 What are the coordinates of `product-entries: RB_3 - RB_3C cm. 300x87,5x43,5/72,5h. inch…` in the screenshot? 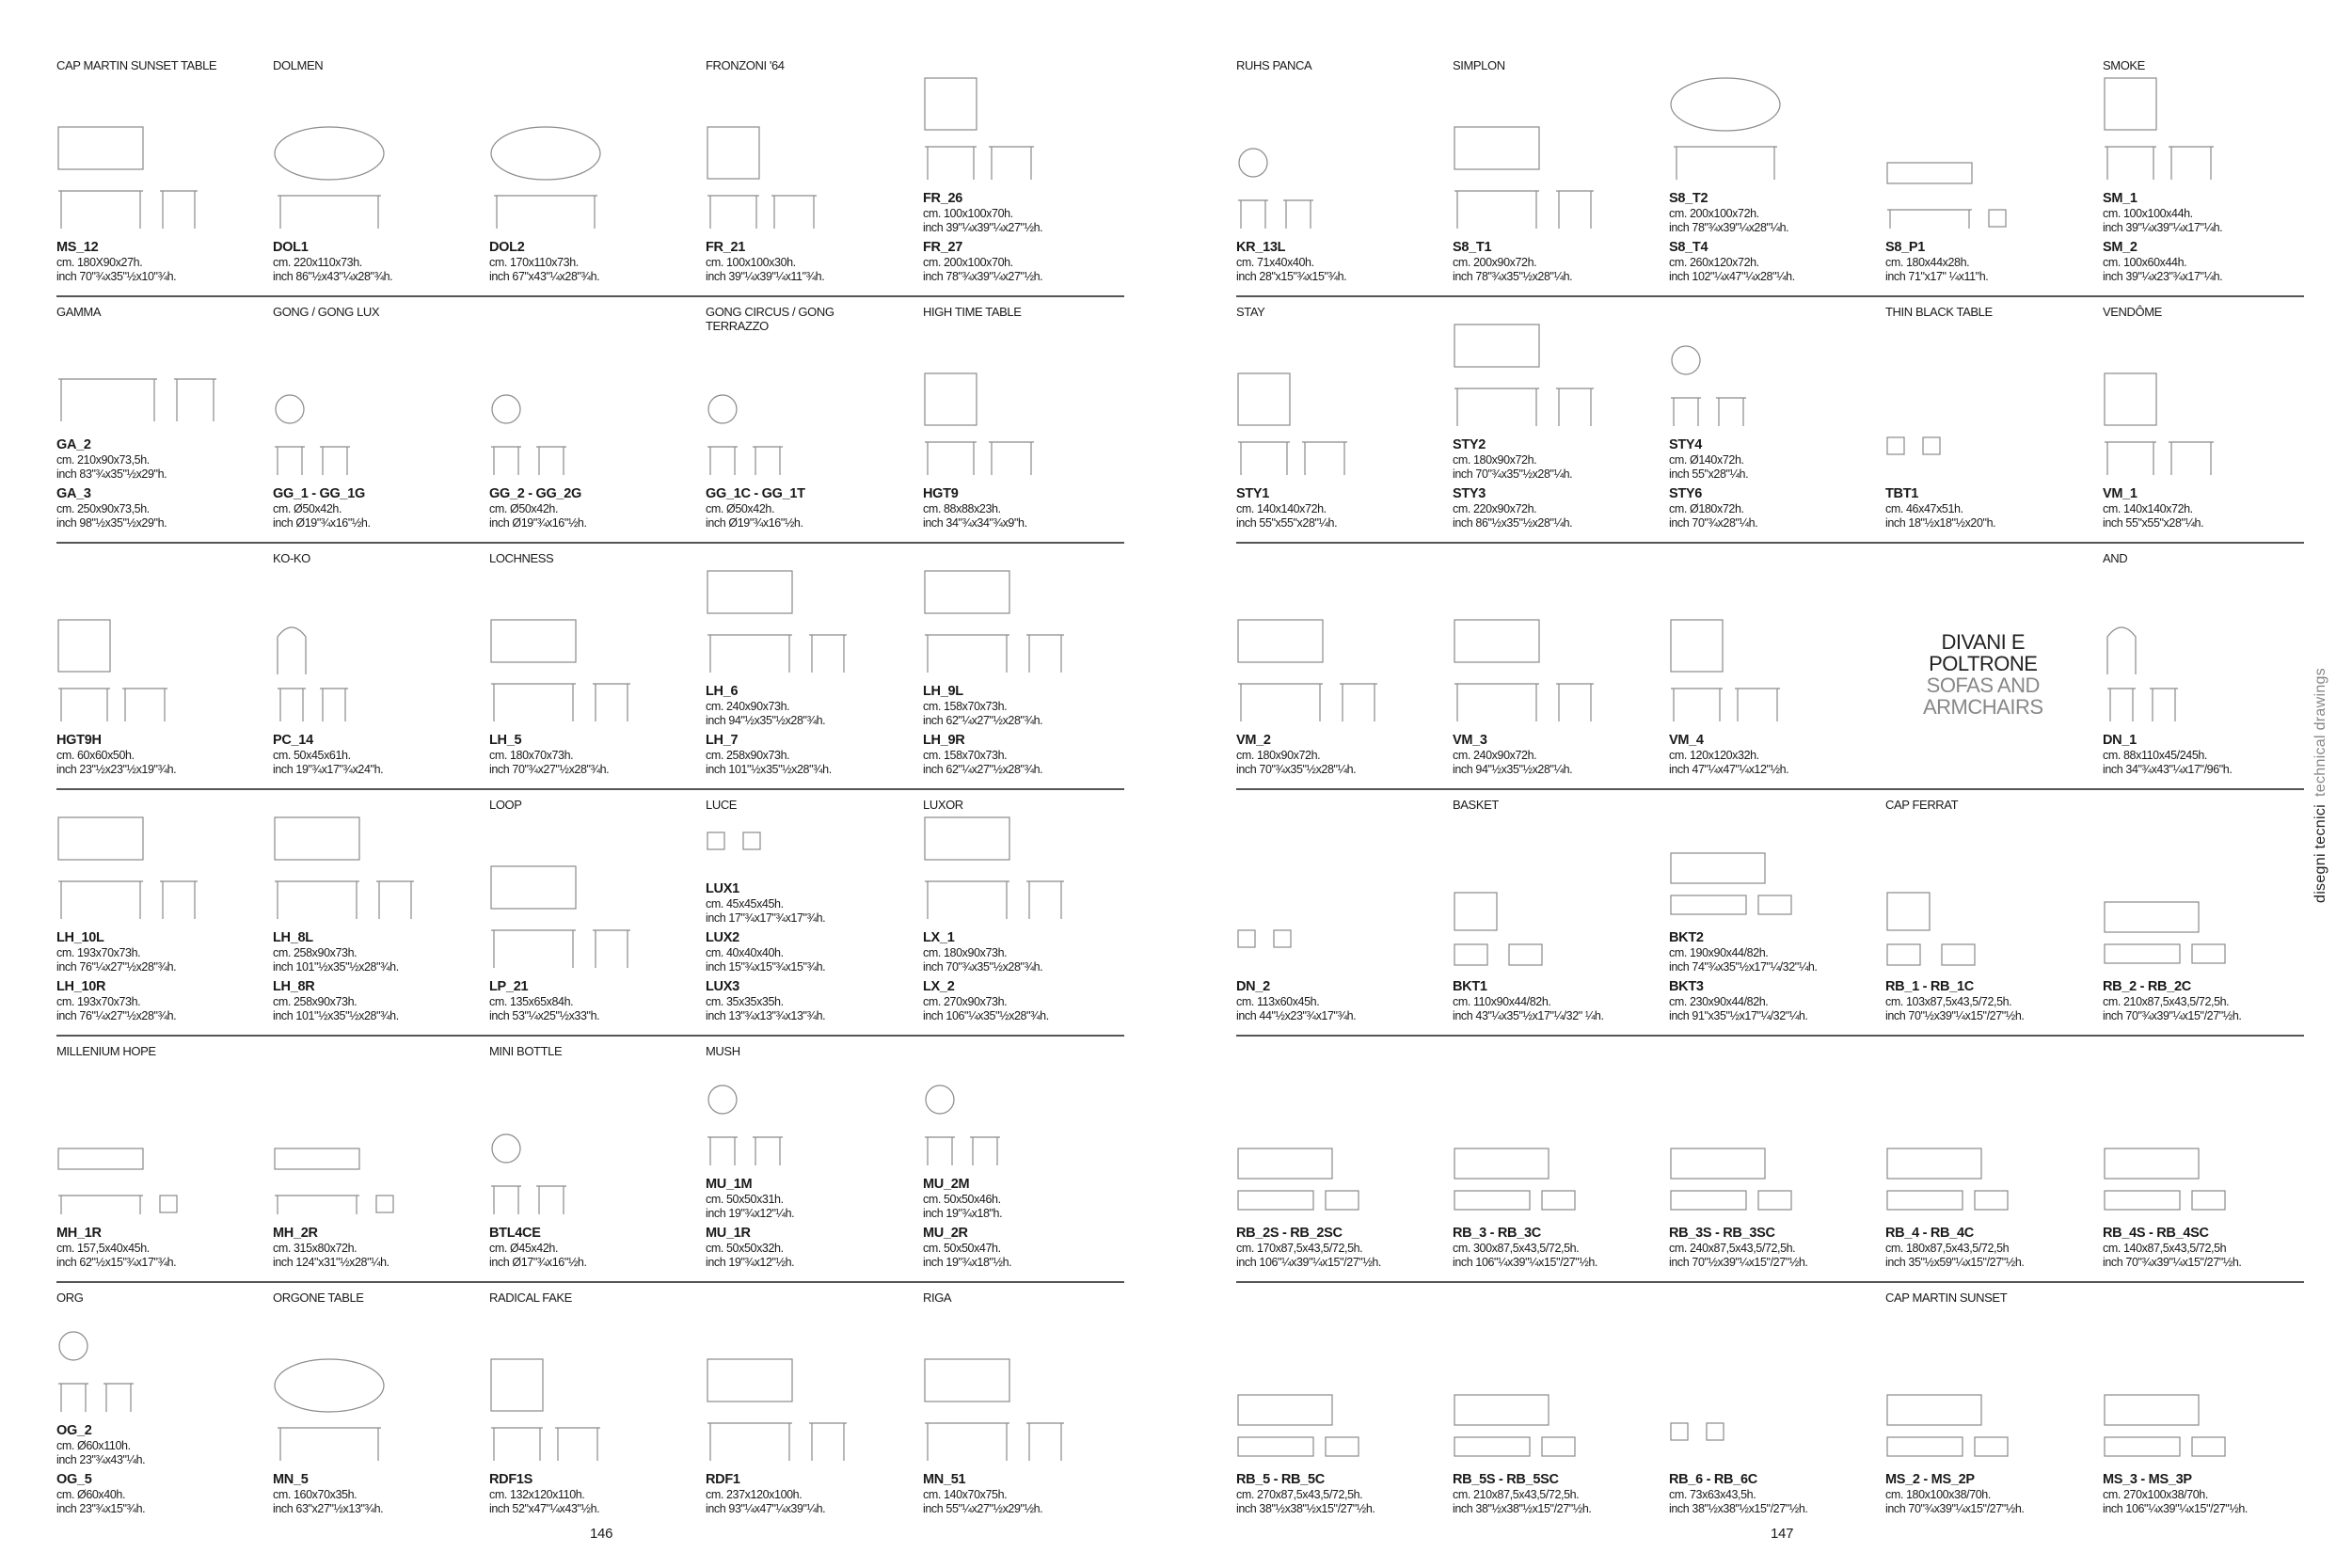 It's located at (1558, 1190).